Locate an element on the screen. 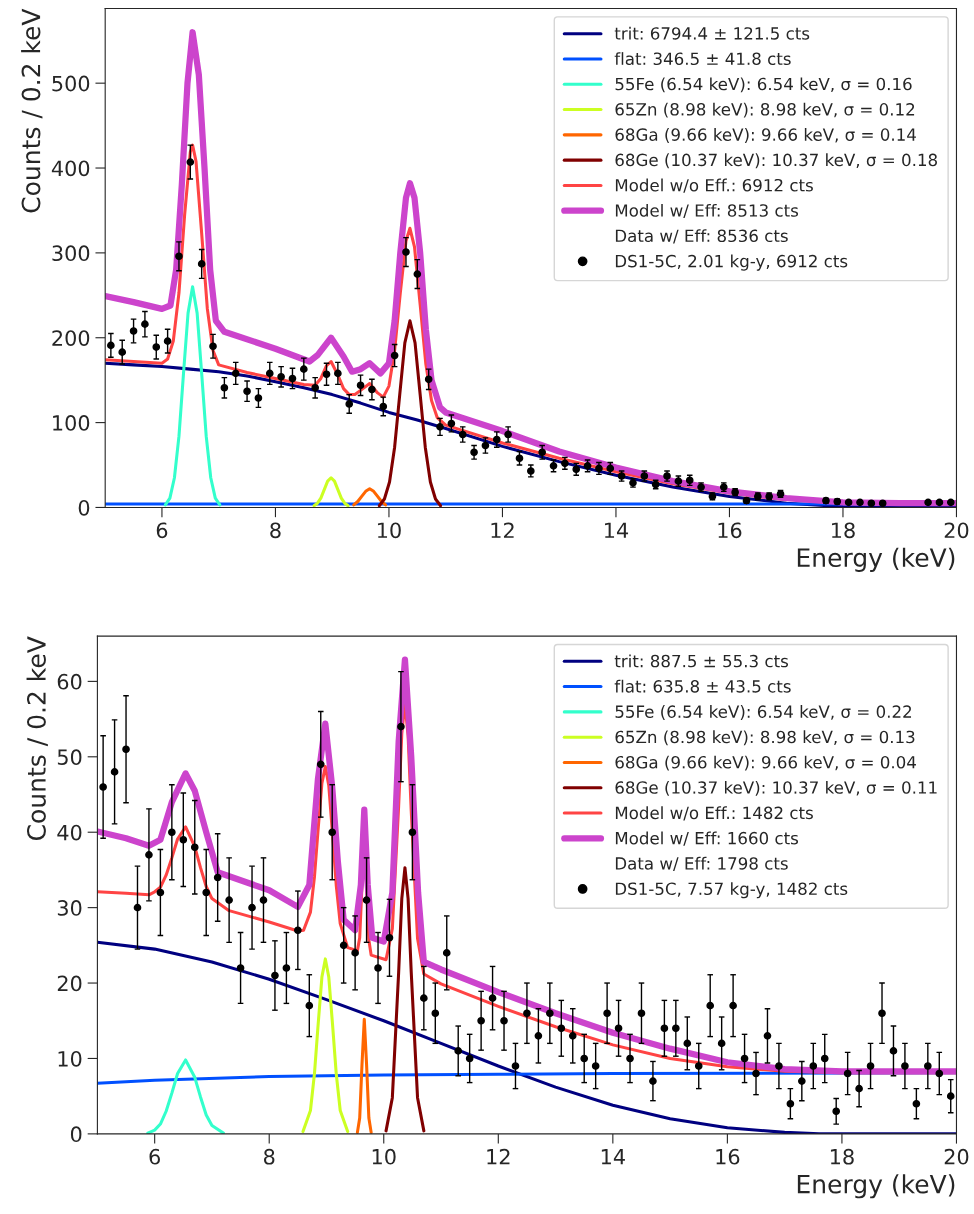 This screenshot has height=1214, width=974. legend-label: 65Zn (8.98 keV): 8.98 keV, σ = 0.13 is located at coordinates (765, 738).